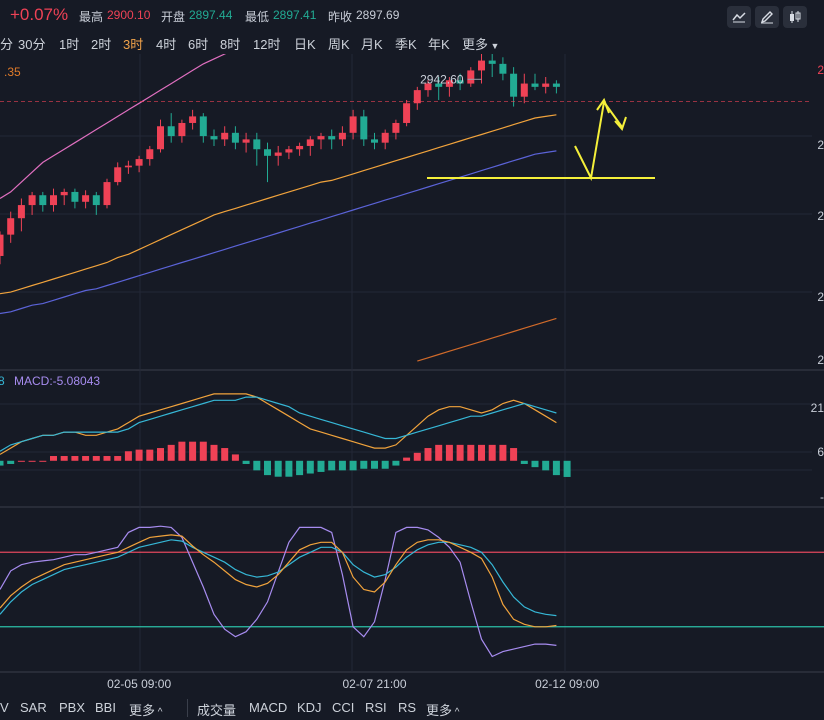  Describe the element at coordinates (113, 127) in the screenshot. I see `boll-upper-line` at that location.